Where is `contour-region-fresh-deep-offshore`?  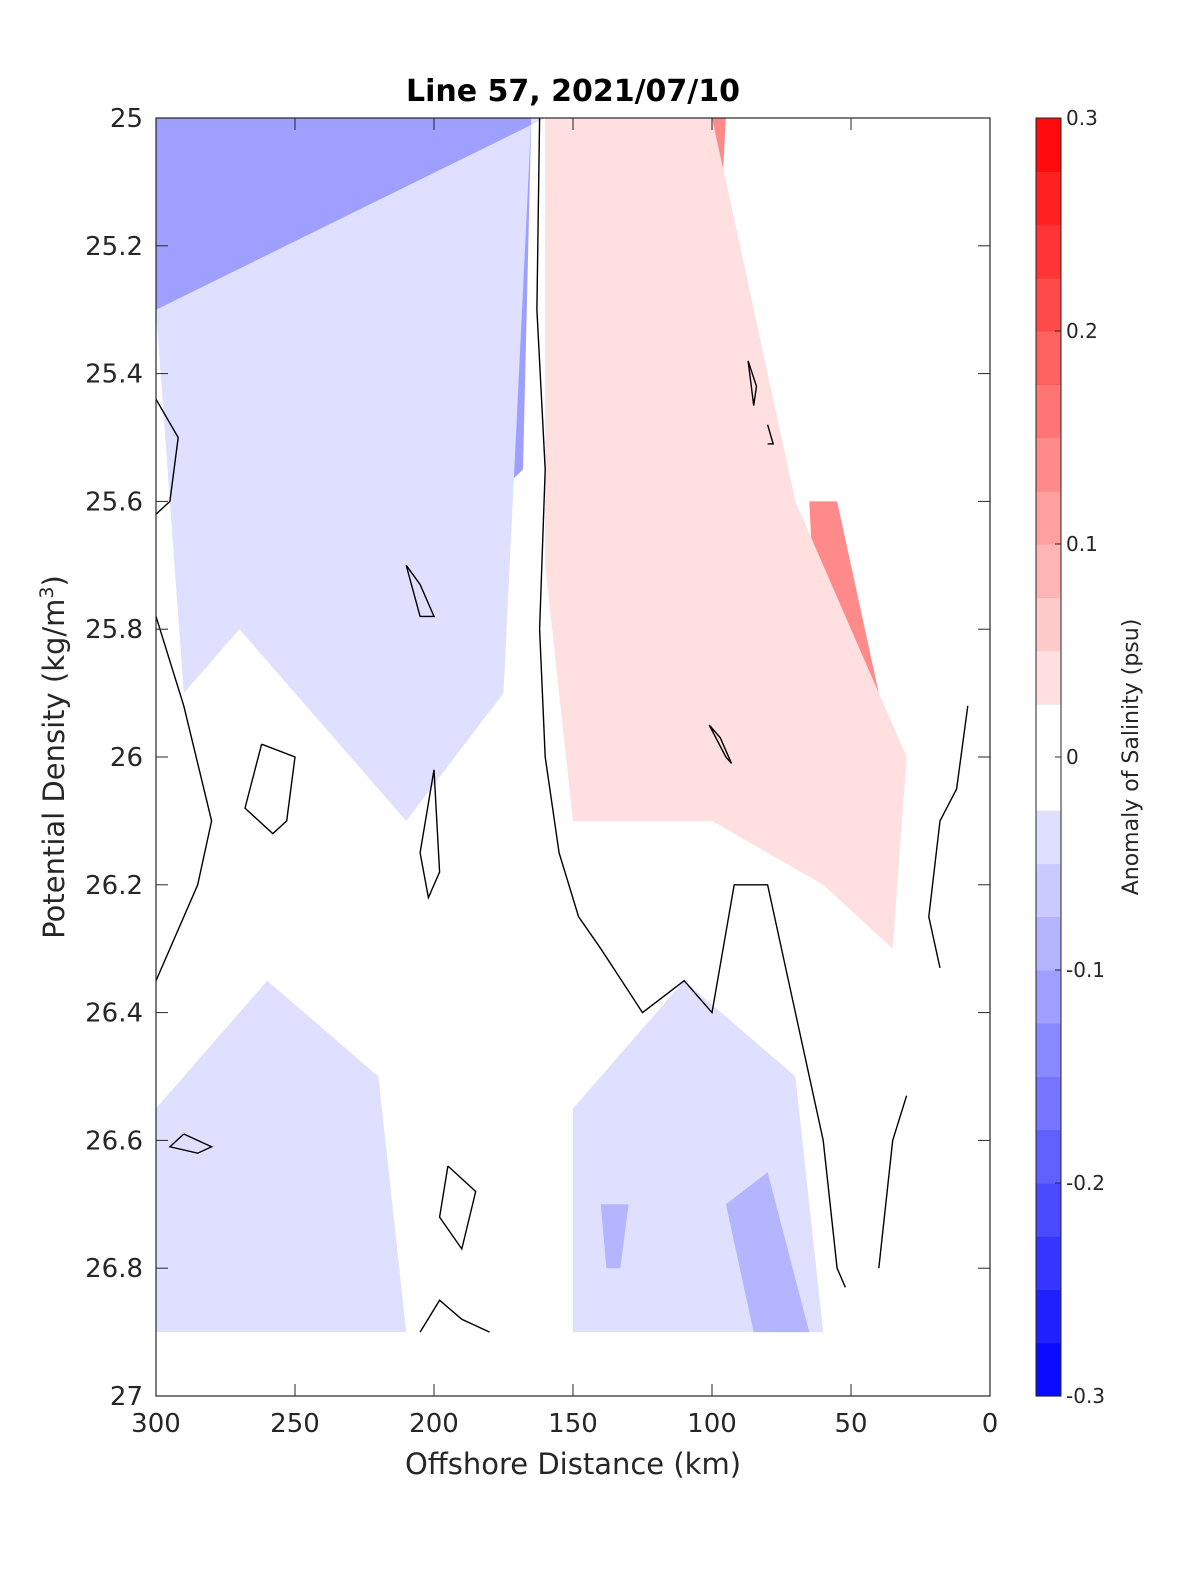
contour-region-fresh-deep-offshore is located at coordinates (281, 1156).